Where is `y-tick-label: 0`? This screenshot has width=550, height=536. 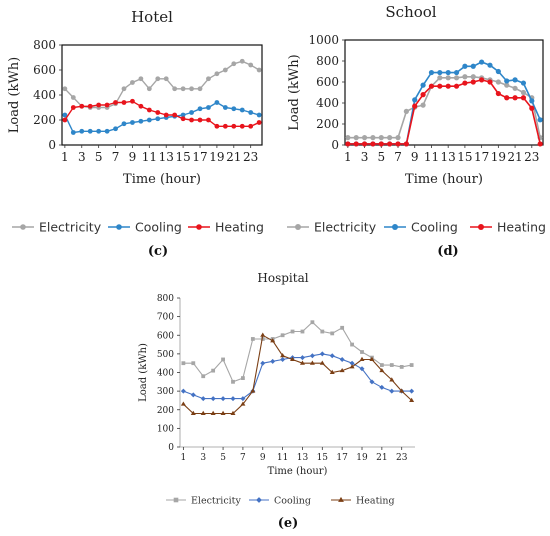 y-tick-label: 0 is located at coordinates (52, 145).